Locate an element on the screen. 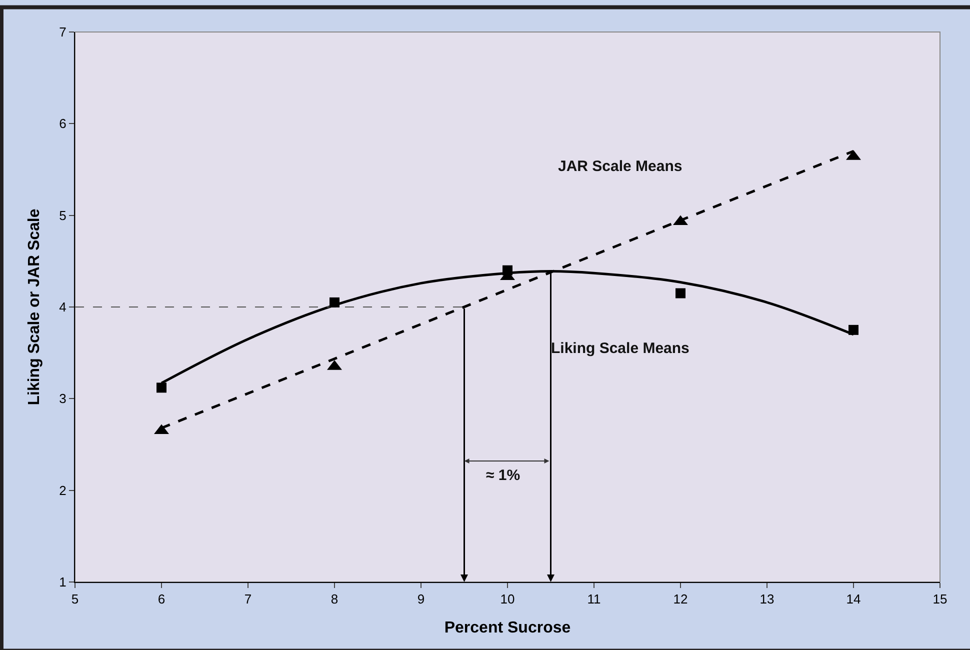 Image resolution: width=970 pixels, height=650 pixels. x-tick-label: 15 is located at coordinates (940, 599).